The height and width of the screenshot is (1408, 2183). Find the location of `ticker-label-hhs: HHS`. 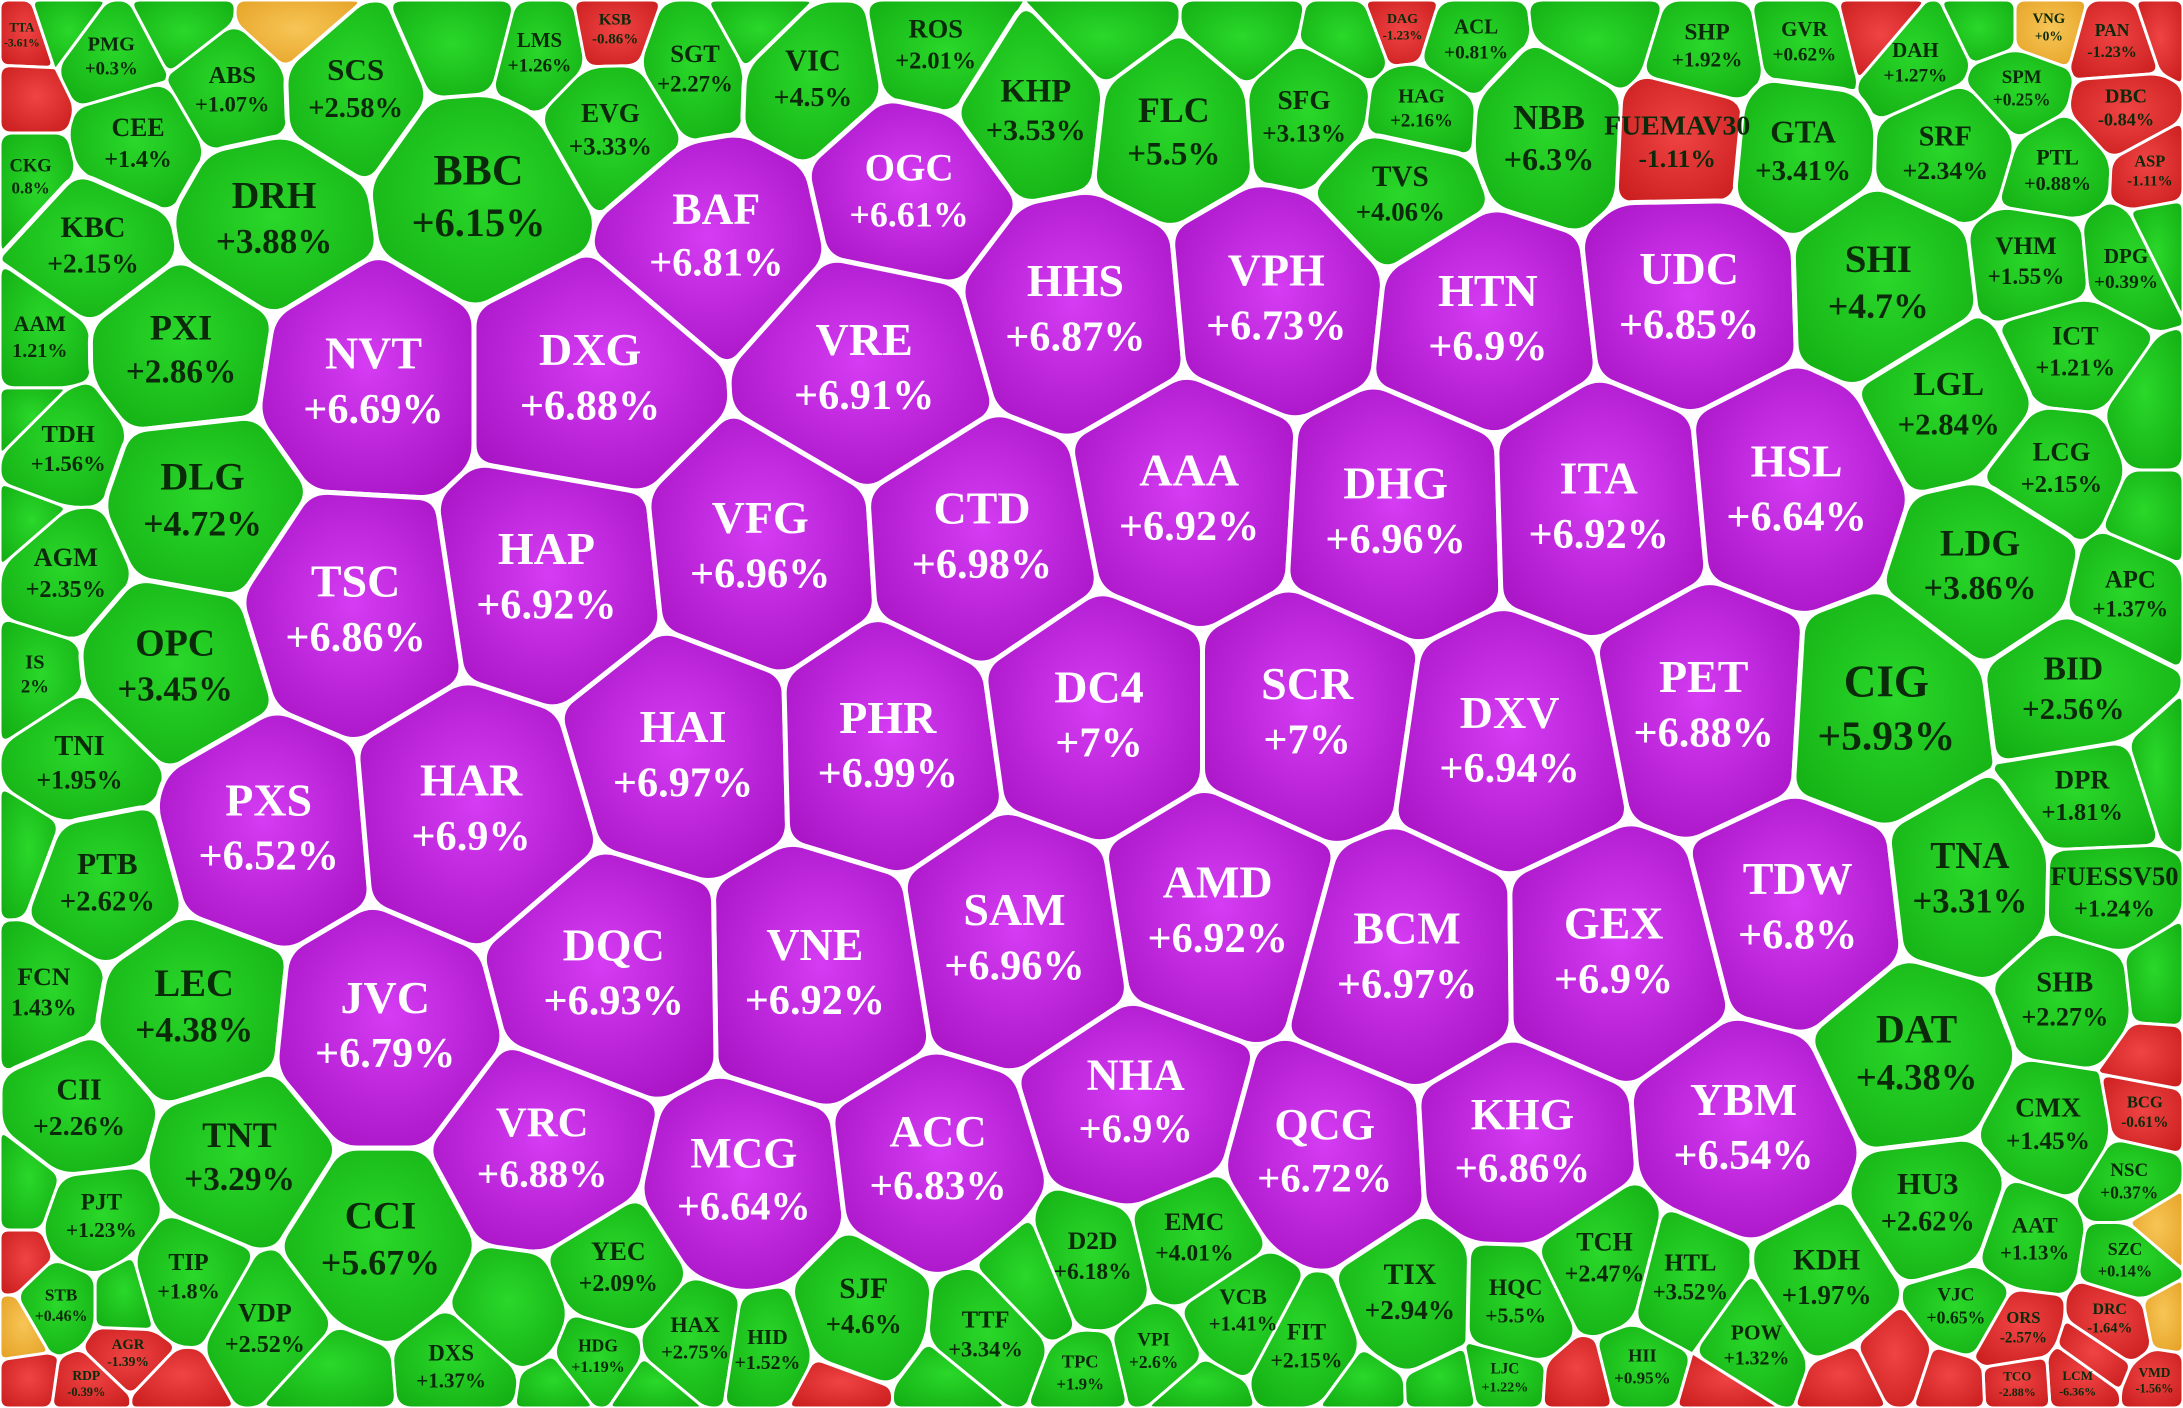

ticker-label-hhs: HHS is located at coordinates (1075, 280).